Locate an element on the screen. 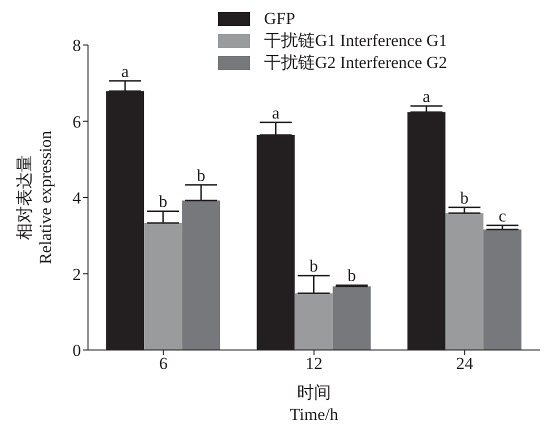 This screenshot has width=560, height=433. legend-label: 干扰链G2 Interference G2 is located at coordinates (356, 63).